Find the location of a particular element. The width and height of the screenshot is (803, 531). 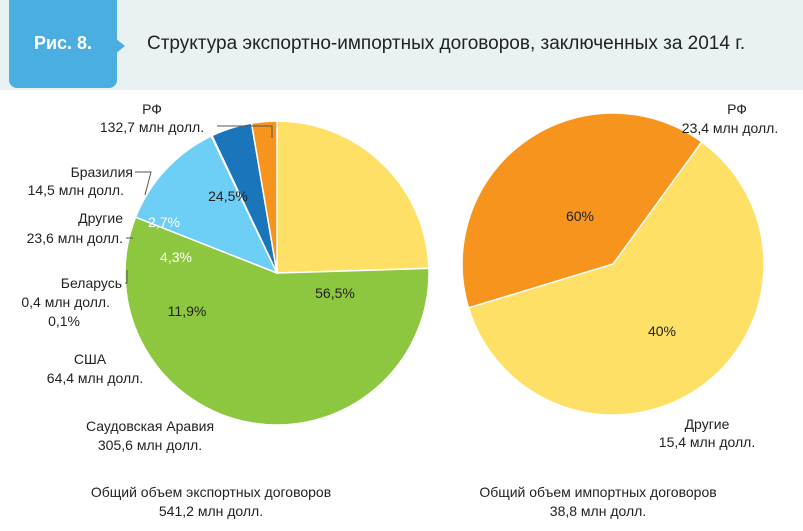

leader-rf is located at coordinates (245, 131).